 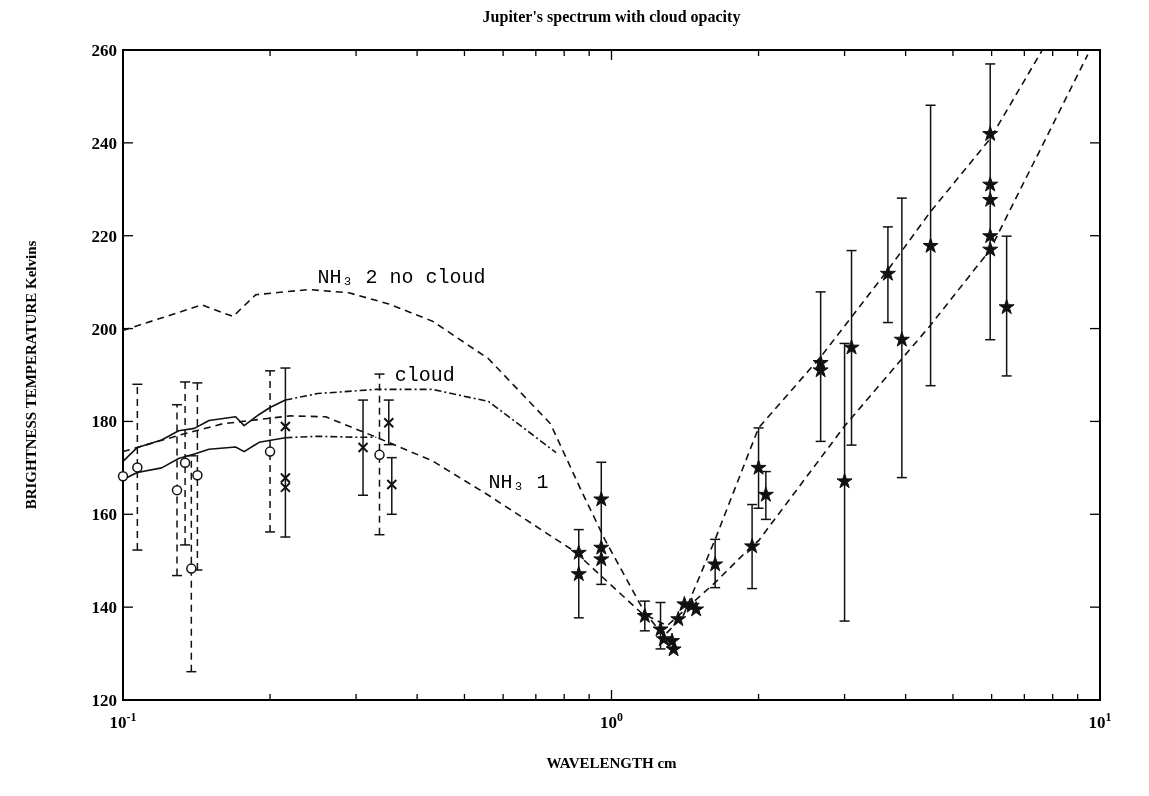 What do you see at coordinates (31, 375) in the screenshot?
I see `y-axis-title: BRIGHTNESS TEMPERATURE Kelvins` at bounding box center [31, 375].